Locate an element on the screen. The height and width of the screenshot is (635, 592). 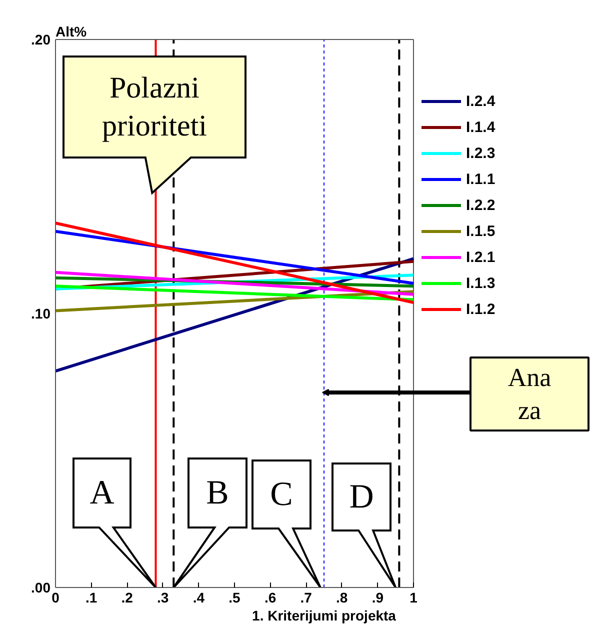
legend-label: I.2.2 is located at coordinates (481, 205).